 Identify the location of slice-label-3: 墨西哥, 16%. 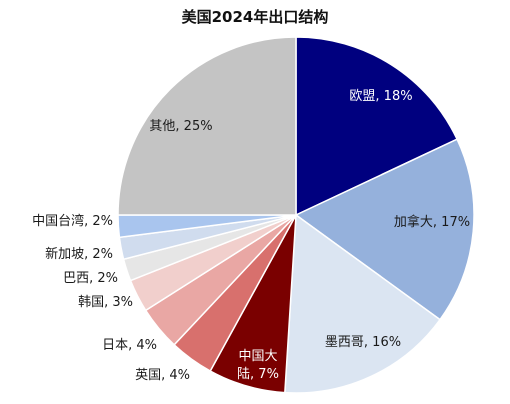
(363, 342).